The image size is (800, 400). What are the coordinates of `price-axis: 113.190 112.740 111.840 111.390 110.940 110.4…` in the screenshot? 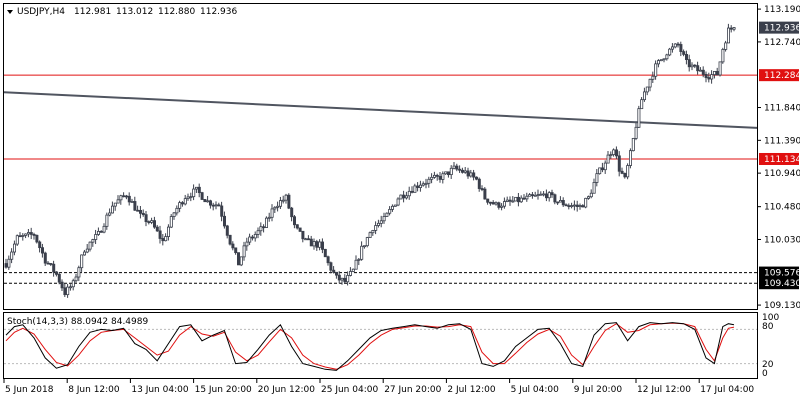 It's located at (778, 158).